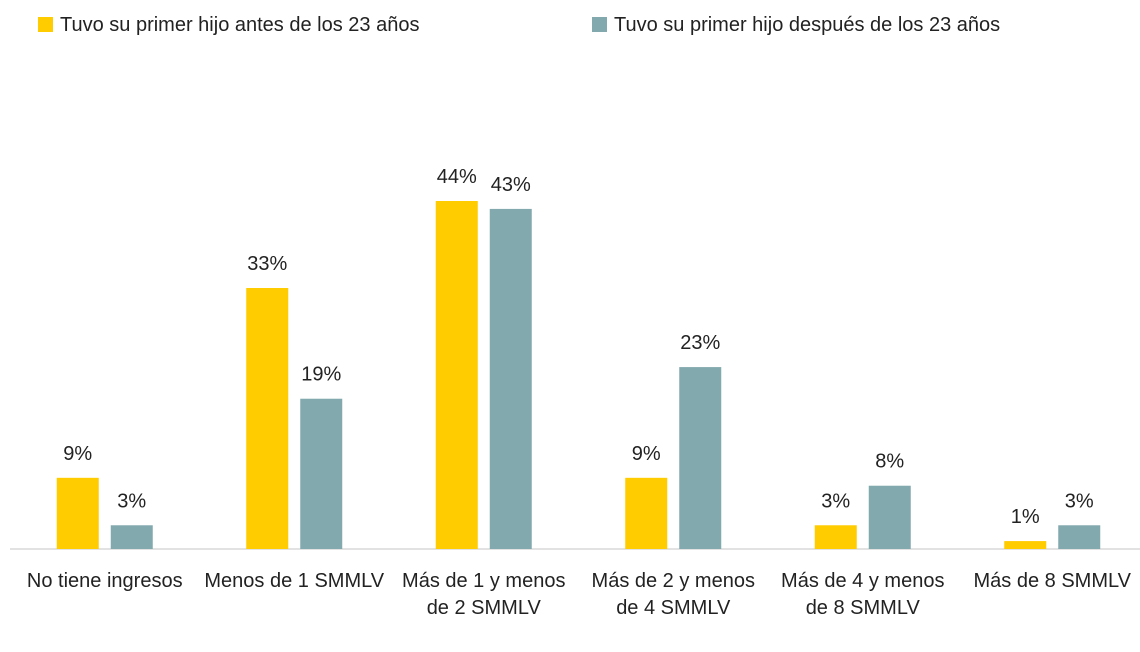 The height and width of the screenshot is (652, 1140). What do you see at coordinates (863, 594) in the screenshot?
I see `x-tick-label: Más de 4 y menos de 8 SMMLV` at bounding box center [863, 594].